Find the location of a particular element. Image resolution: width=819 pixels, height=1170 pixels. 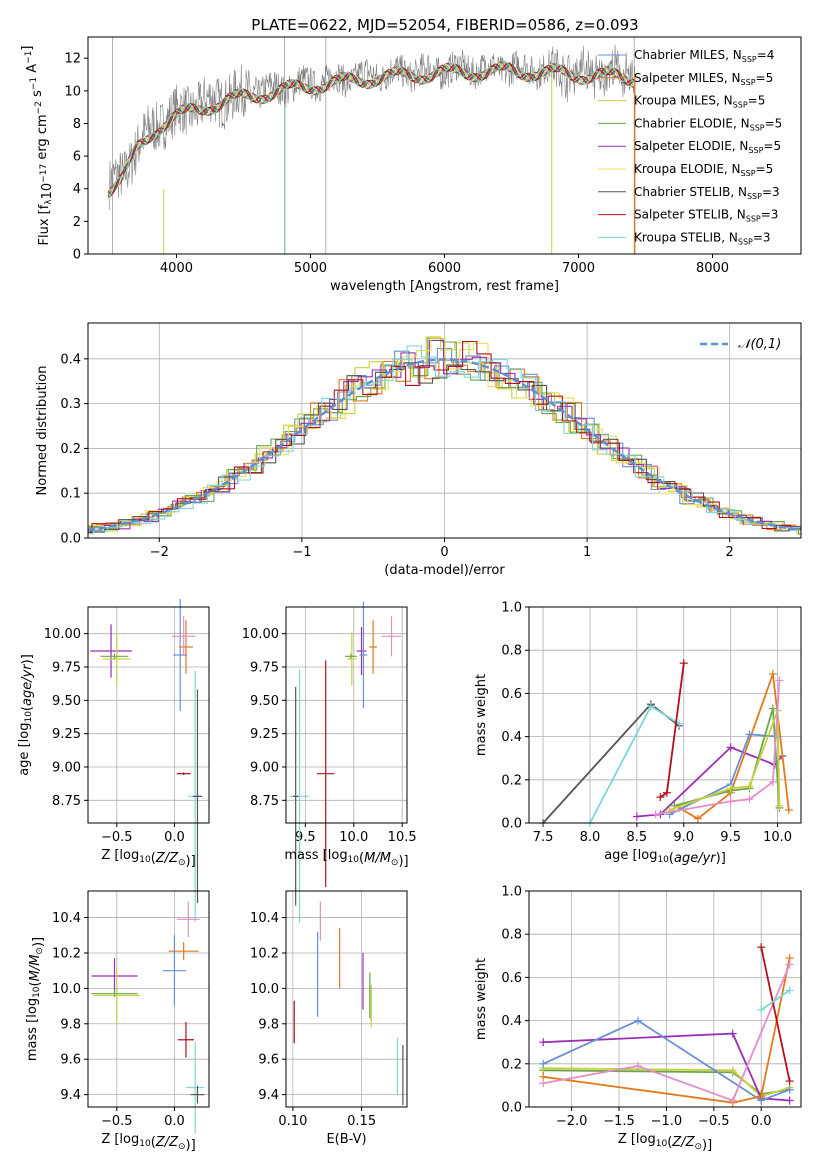

mass-vs-z-xlabel: Z [log10(Z/Z⊙)] is located at coordinates (148, 1142).